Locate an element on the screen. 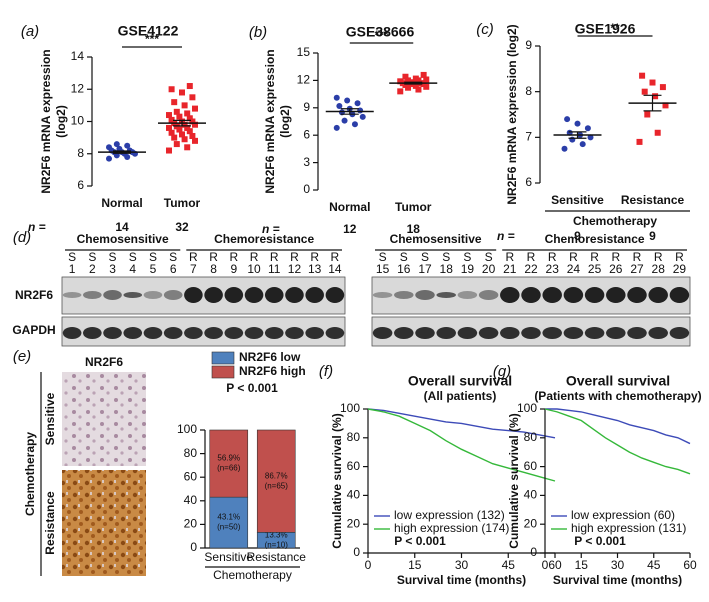  lane-type: S is located at coordinates (383, 257).